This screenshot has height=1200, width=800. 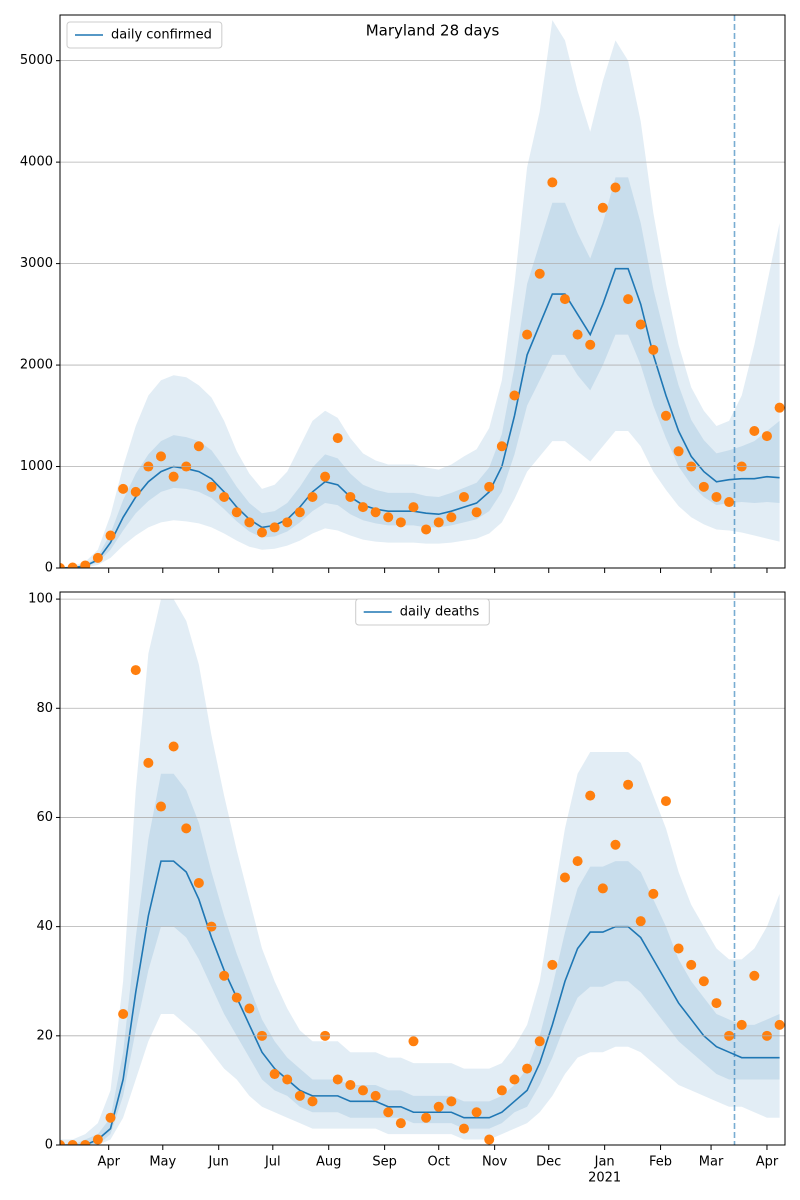 What do you see at coordinates (162, 1162) in the screenshot?
I see `x-tick-label: May` at bounding box center [162, 1162].